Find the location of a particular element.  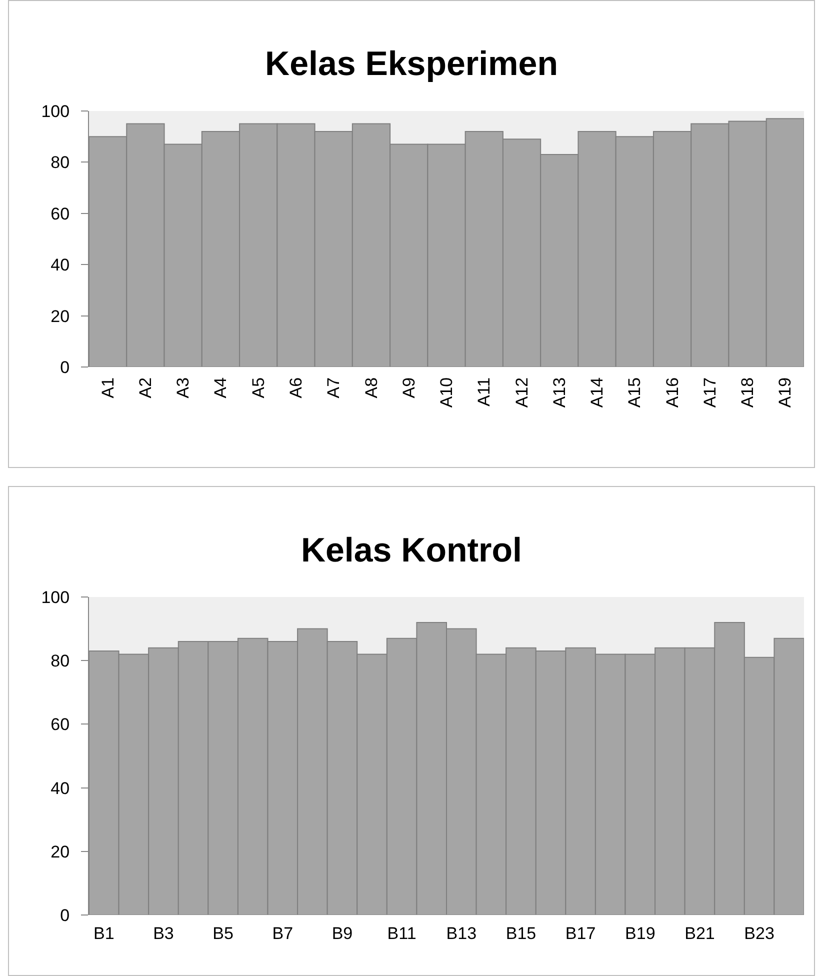

x-tick-label: A15 is located at coordinates (634, 392).